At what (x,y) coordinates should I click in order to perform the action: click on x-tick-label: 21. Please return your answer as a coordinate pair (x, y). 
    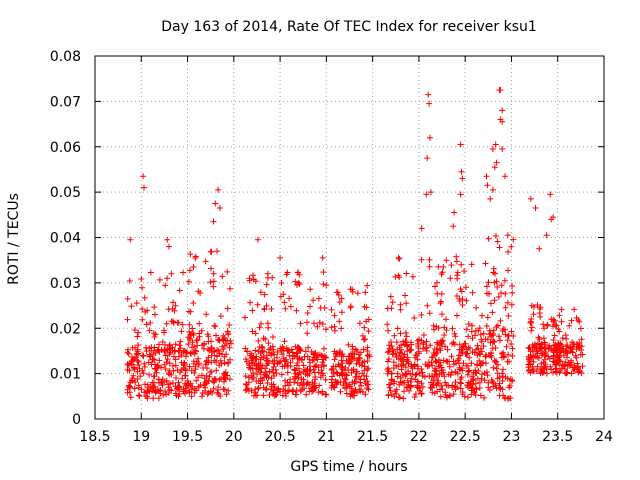
    Looking at the image, I should click on (326, 437).